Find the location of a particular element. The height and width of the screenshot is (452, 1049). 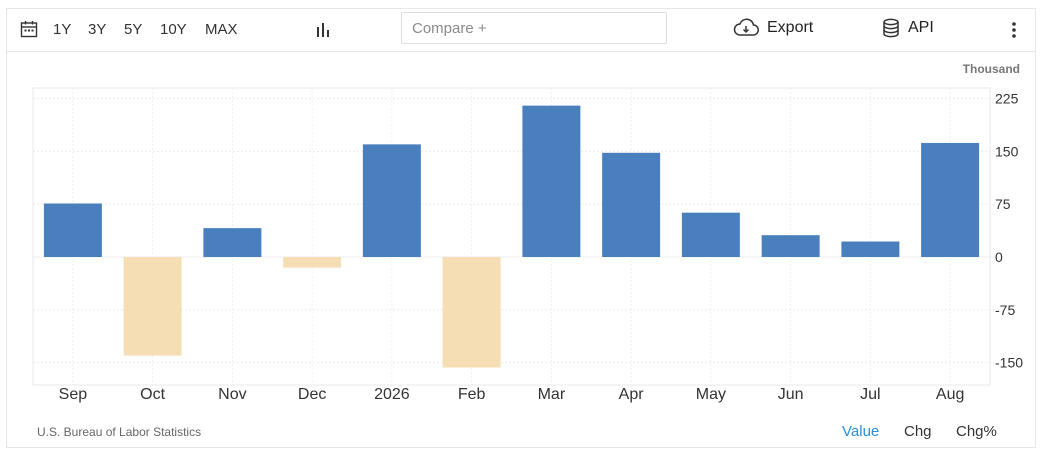

api-button: API is located at coordinates (908, 28).